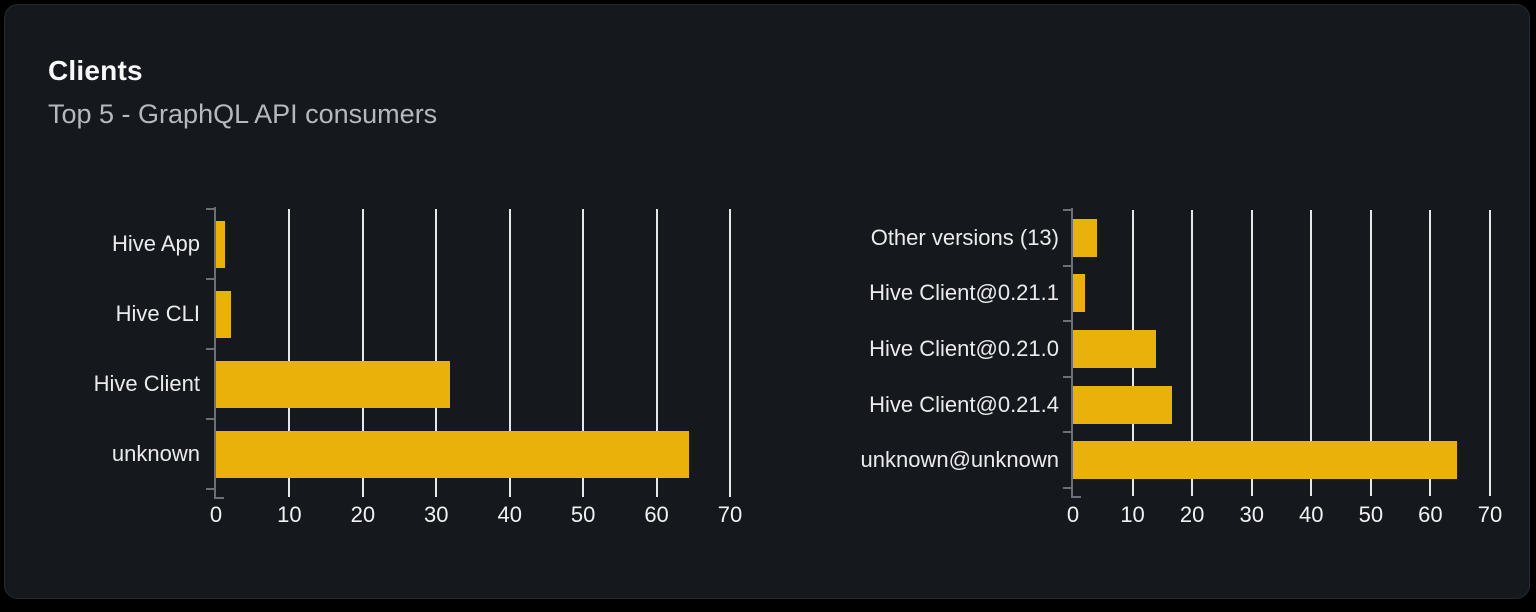 The width and height of the screenshot is (1536, 612). What do you see at coordinates (333, 384) in the screenshot?
I see `bar-hive-client` at bounding box center [333, 384].